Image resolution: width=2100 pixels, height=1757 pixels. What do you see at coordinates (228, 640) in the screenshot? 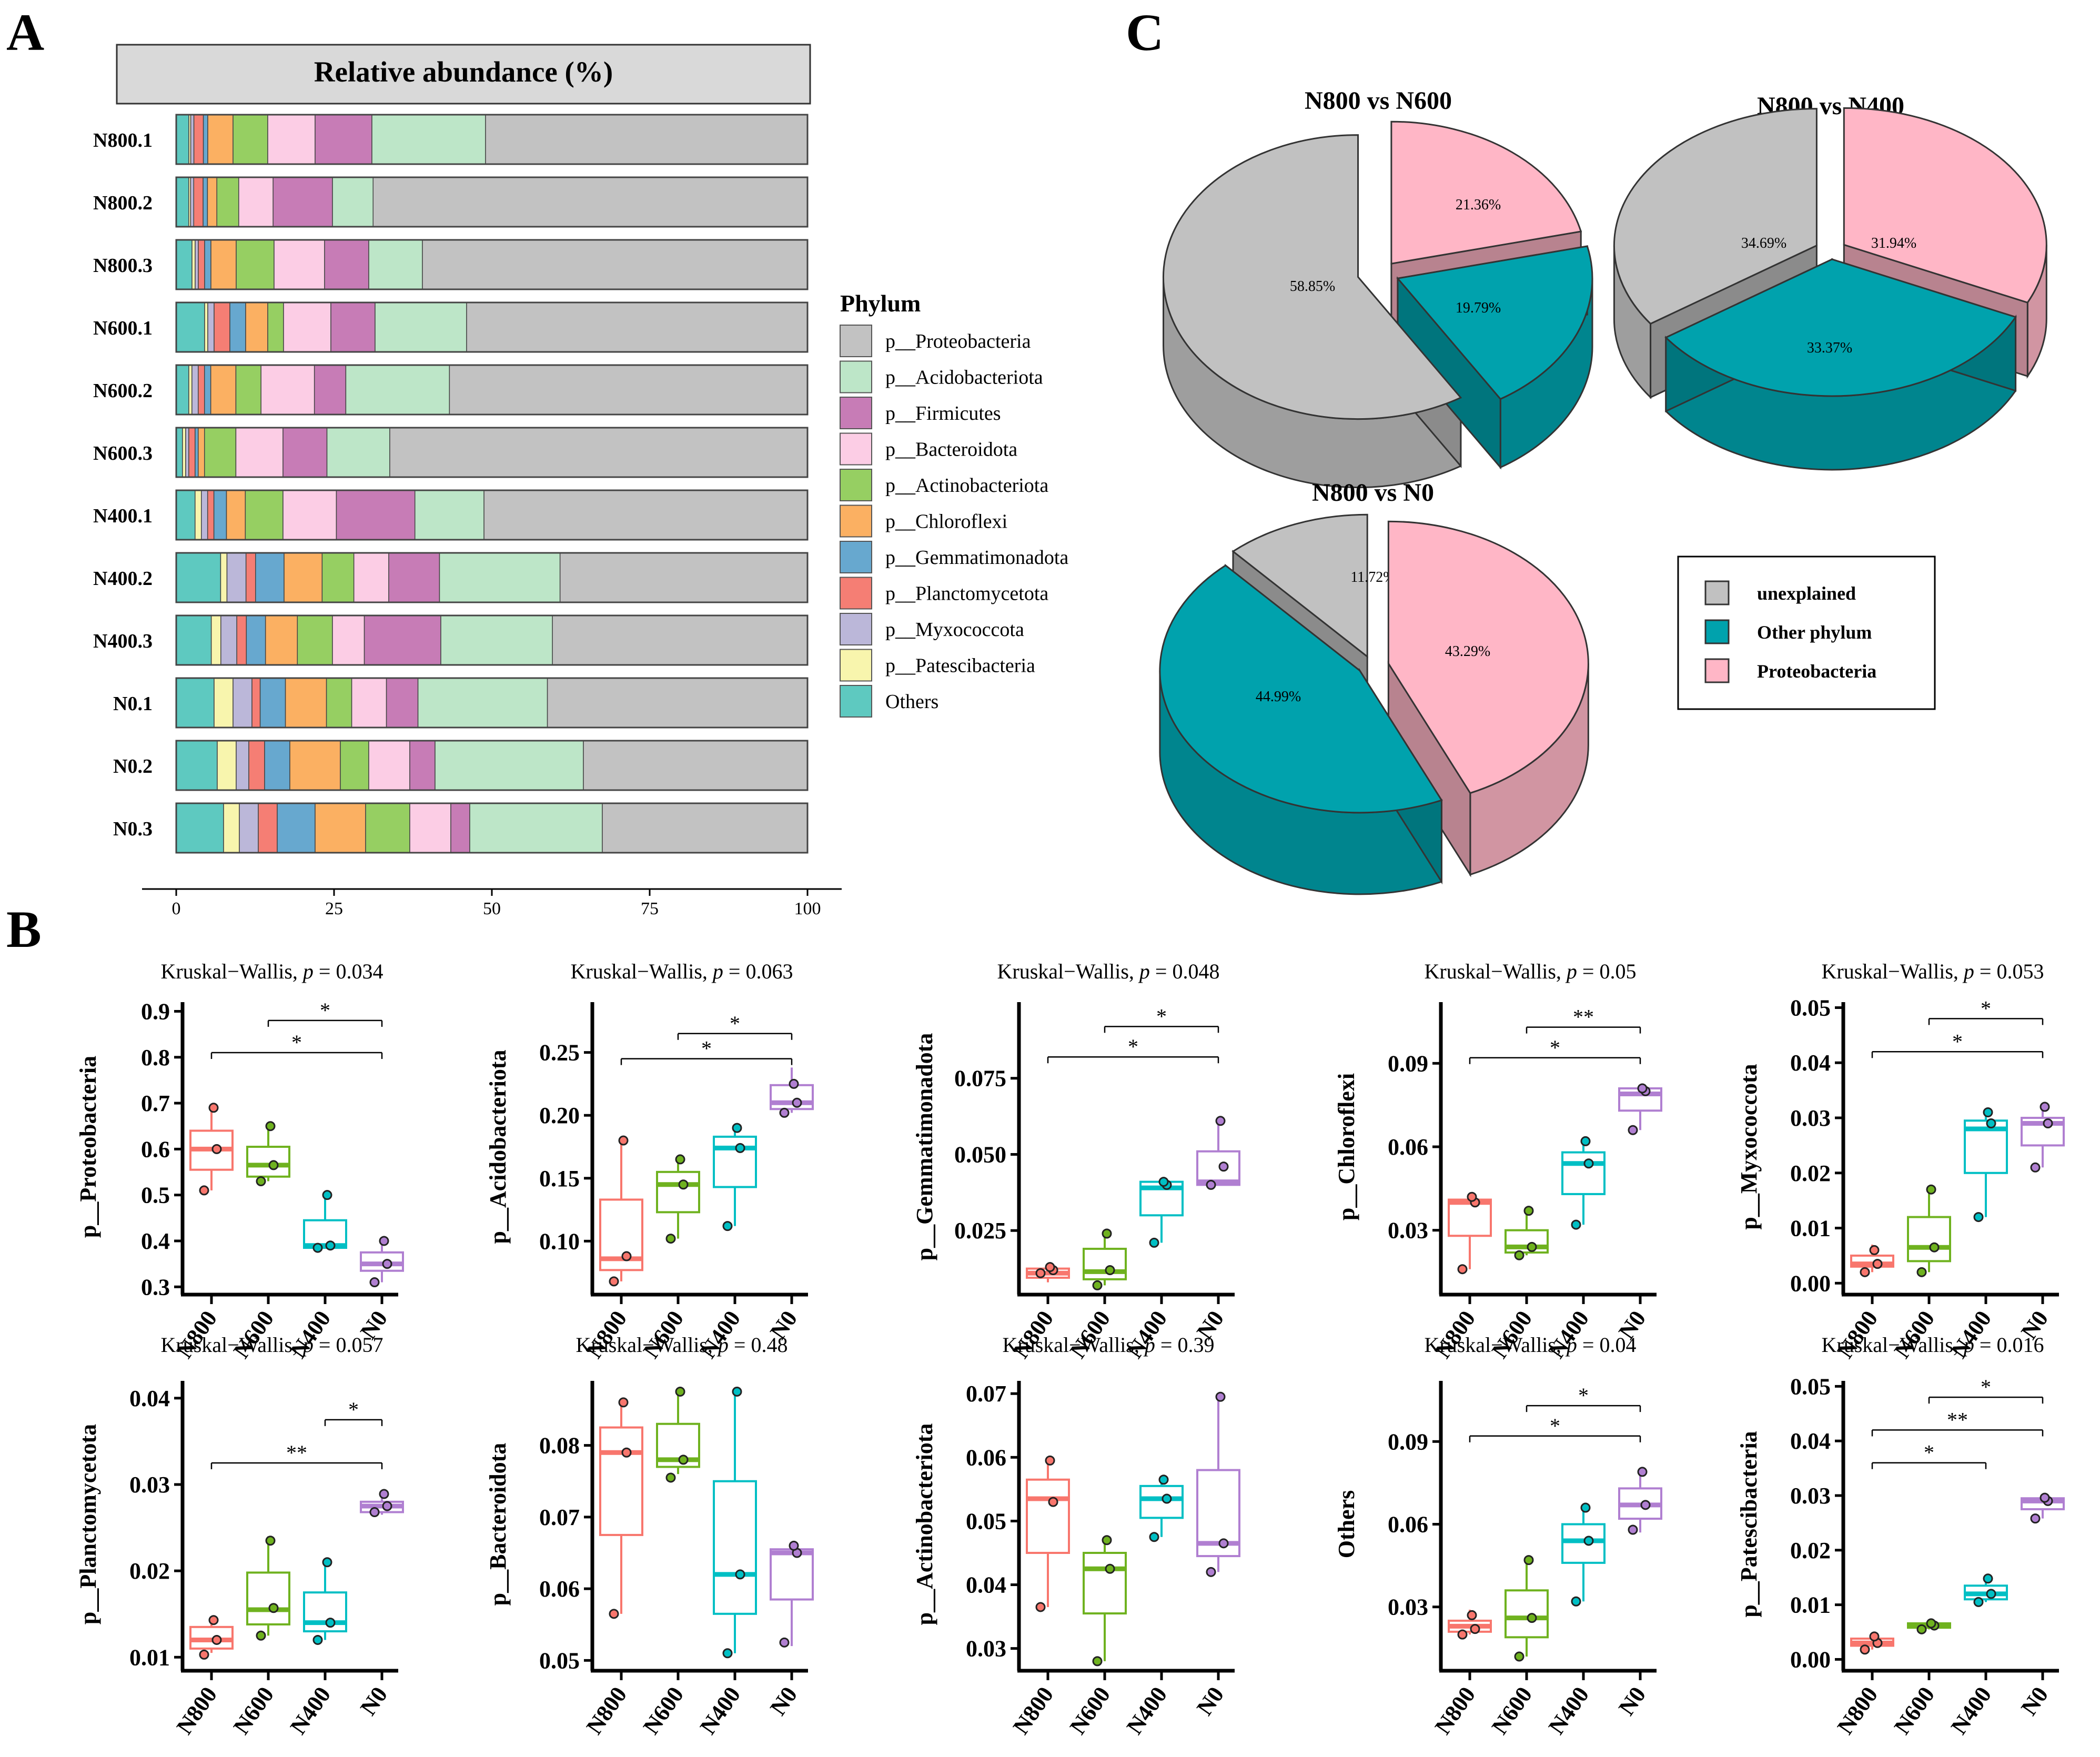
I see `bar-seg-N400-3-myxococcota` at bounding box center [228, 640].